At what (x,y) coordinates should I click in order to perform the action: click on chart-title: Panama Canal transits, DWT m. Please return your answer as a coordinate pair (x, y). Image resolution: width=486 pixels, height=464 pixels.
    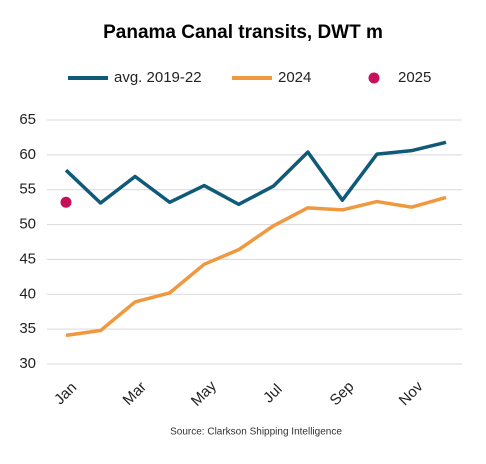
    Looking at the image, I should click on (243, 32).